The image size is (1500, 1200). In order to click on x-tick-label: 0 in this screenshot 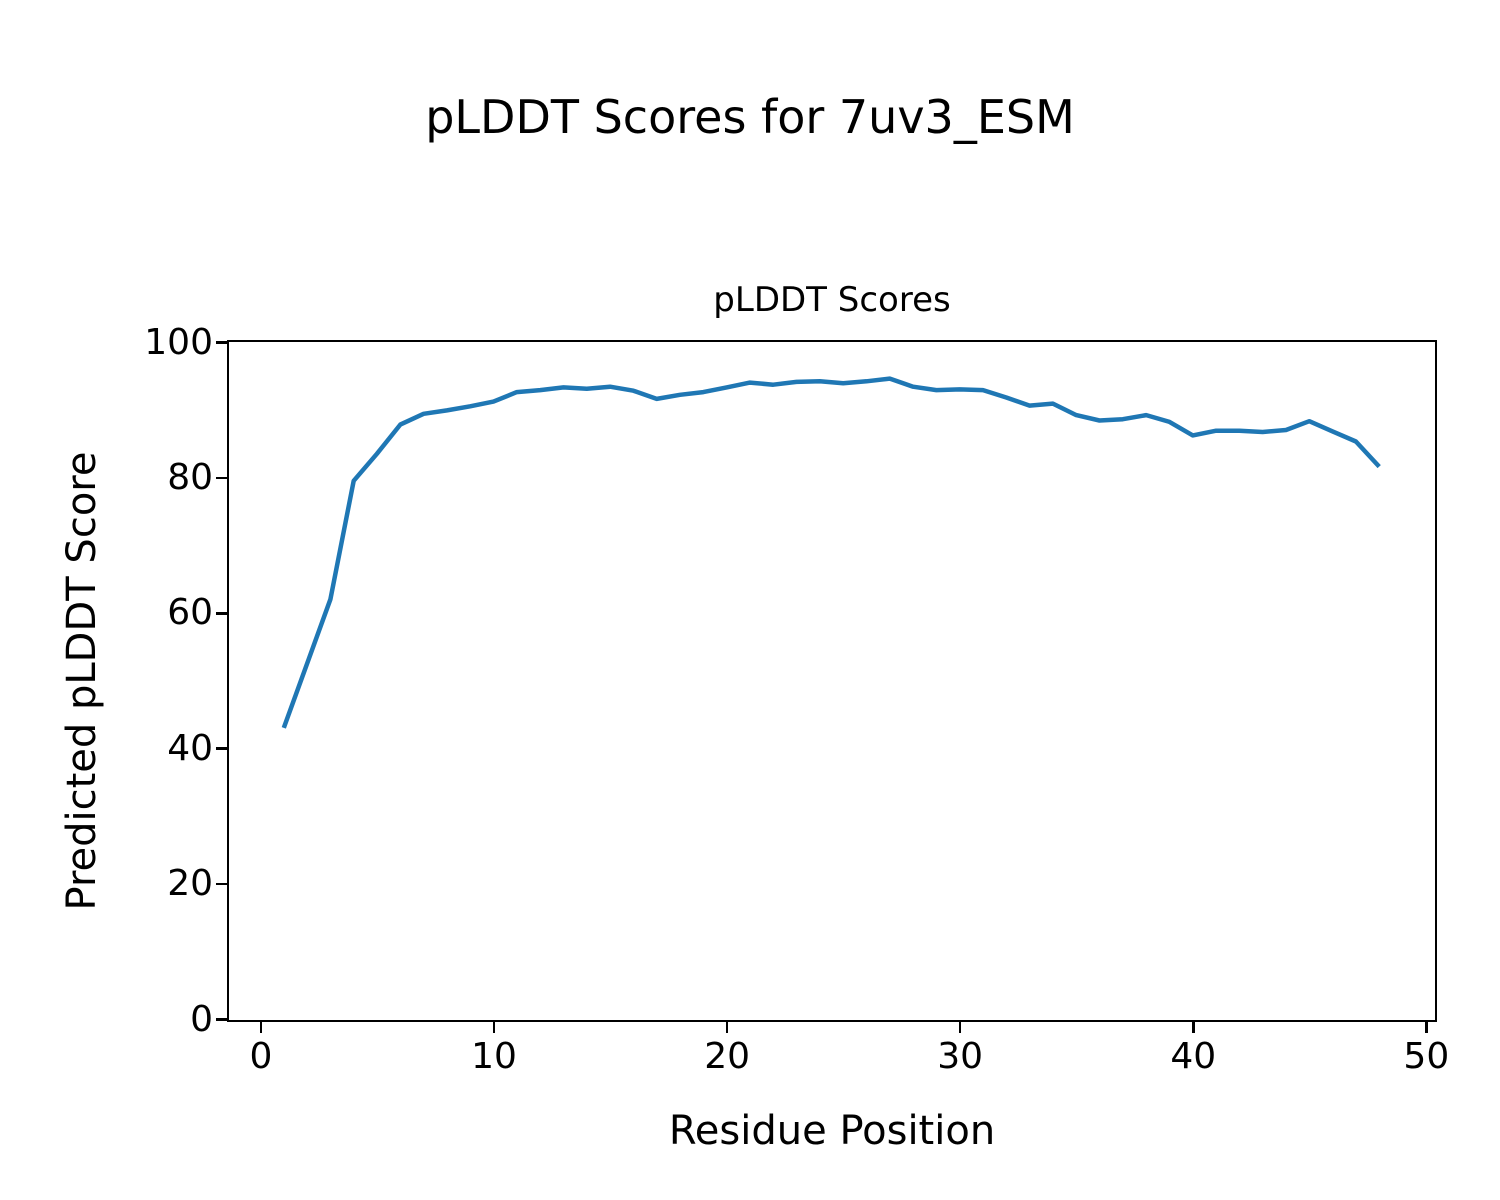, I will do `click(261, 1056)`.